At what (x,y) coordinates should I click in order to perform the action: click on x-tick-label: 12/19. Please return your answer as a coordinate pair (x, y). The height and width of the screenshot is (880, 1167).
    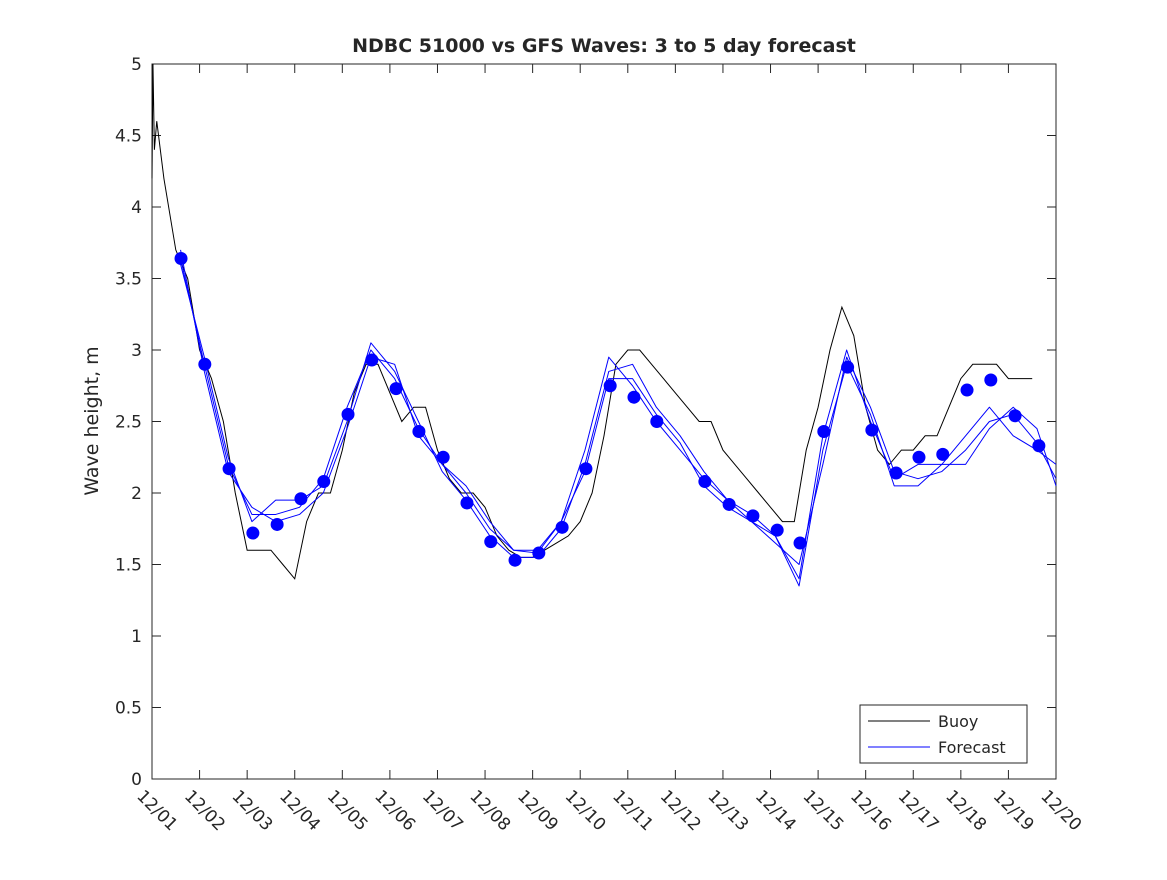
    Looking at the image, I should click on (1013, 810).